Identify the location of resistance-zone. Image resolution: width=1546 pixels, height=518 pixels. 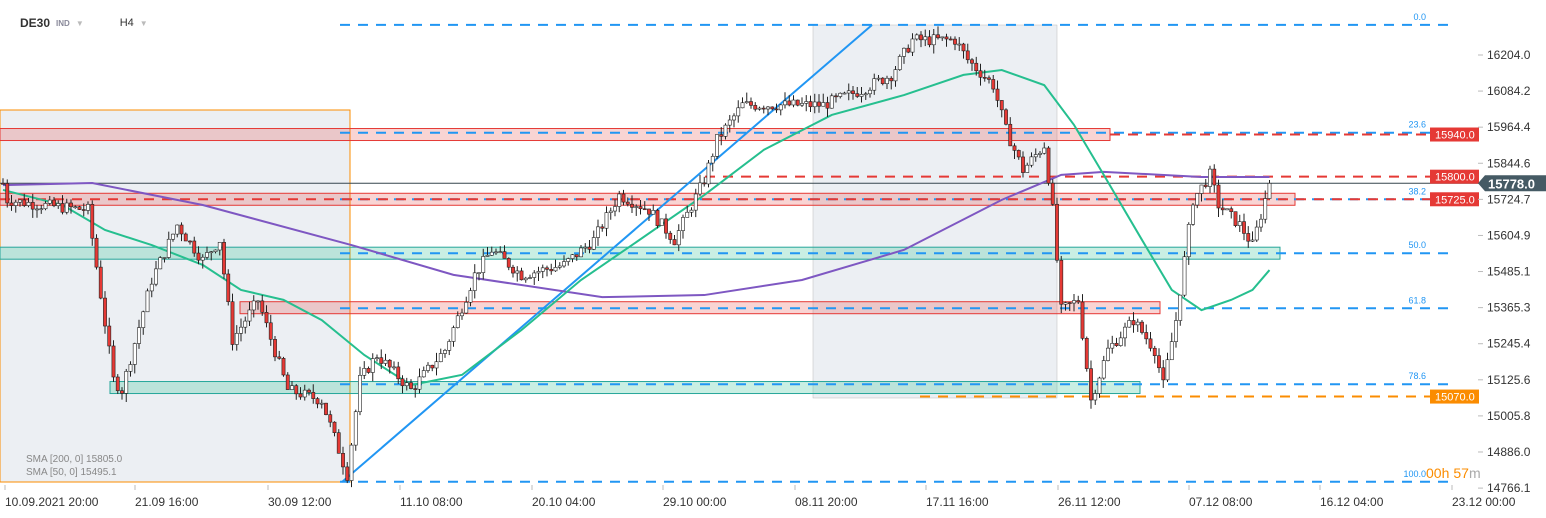
(555, 135).